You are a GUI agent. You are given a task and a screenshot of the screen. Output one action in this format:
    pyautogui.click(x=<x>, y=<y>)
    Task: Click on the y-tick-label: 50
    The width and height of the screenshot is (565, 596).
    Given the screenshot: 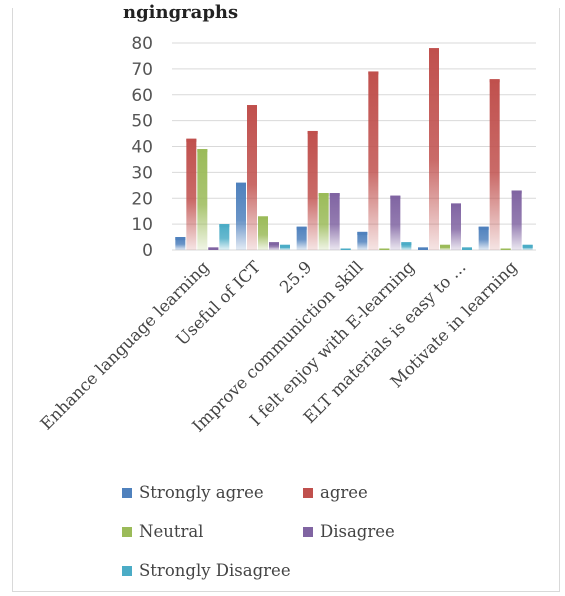 What is the action you would take?
    pyautogui.click(x=142, y=122)
    